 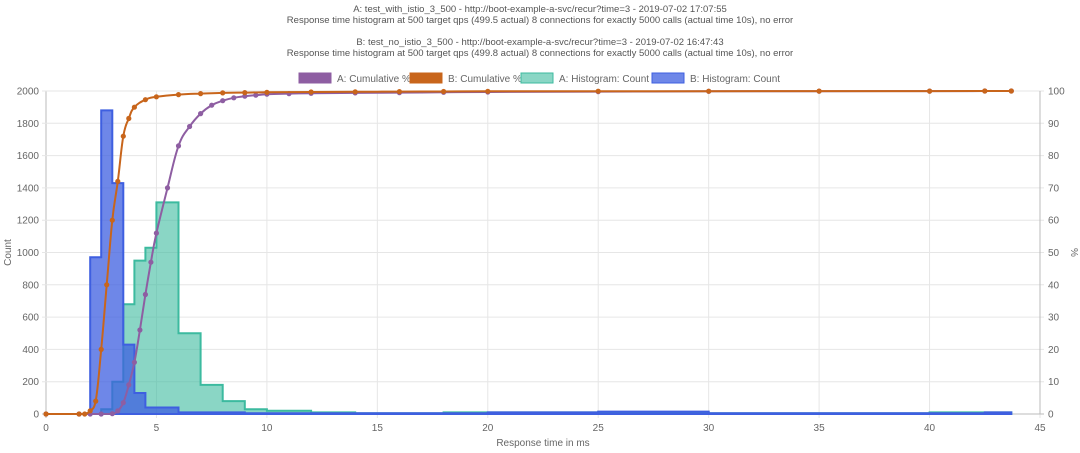 What do you see at coordinates (488, 428) in the screenshot?
I see `x-tick-label: 20` at bounding box center [488, 428].